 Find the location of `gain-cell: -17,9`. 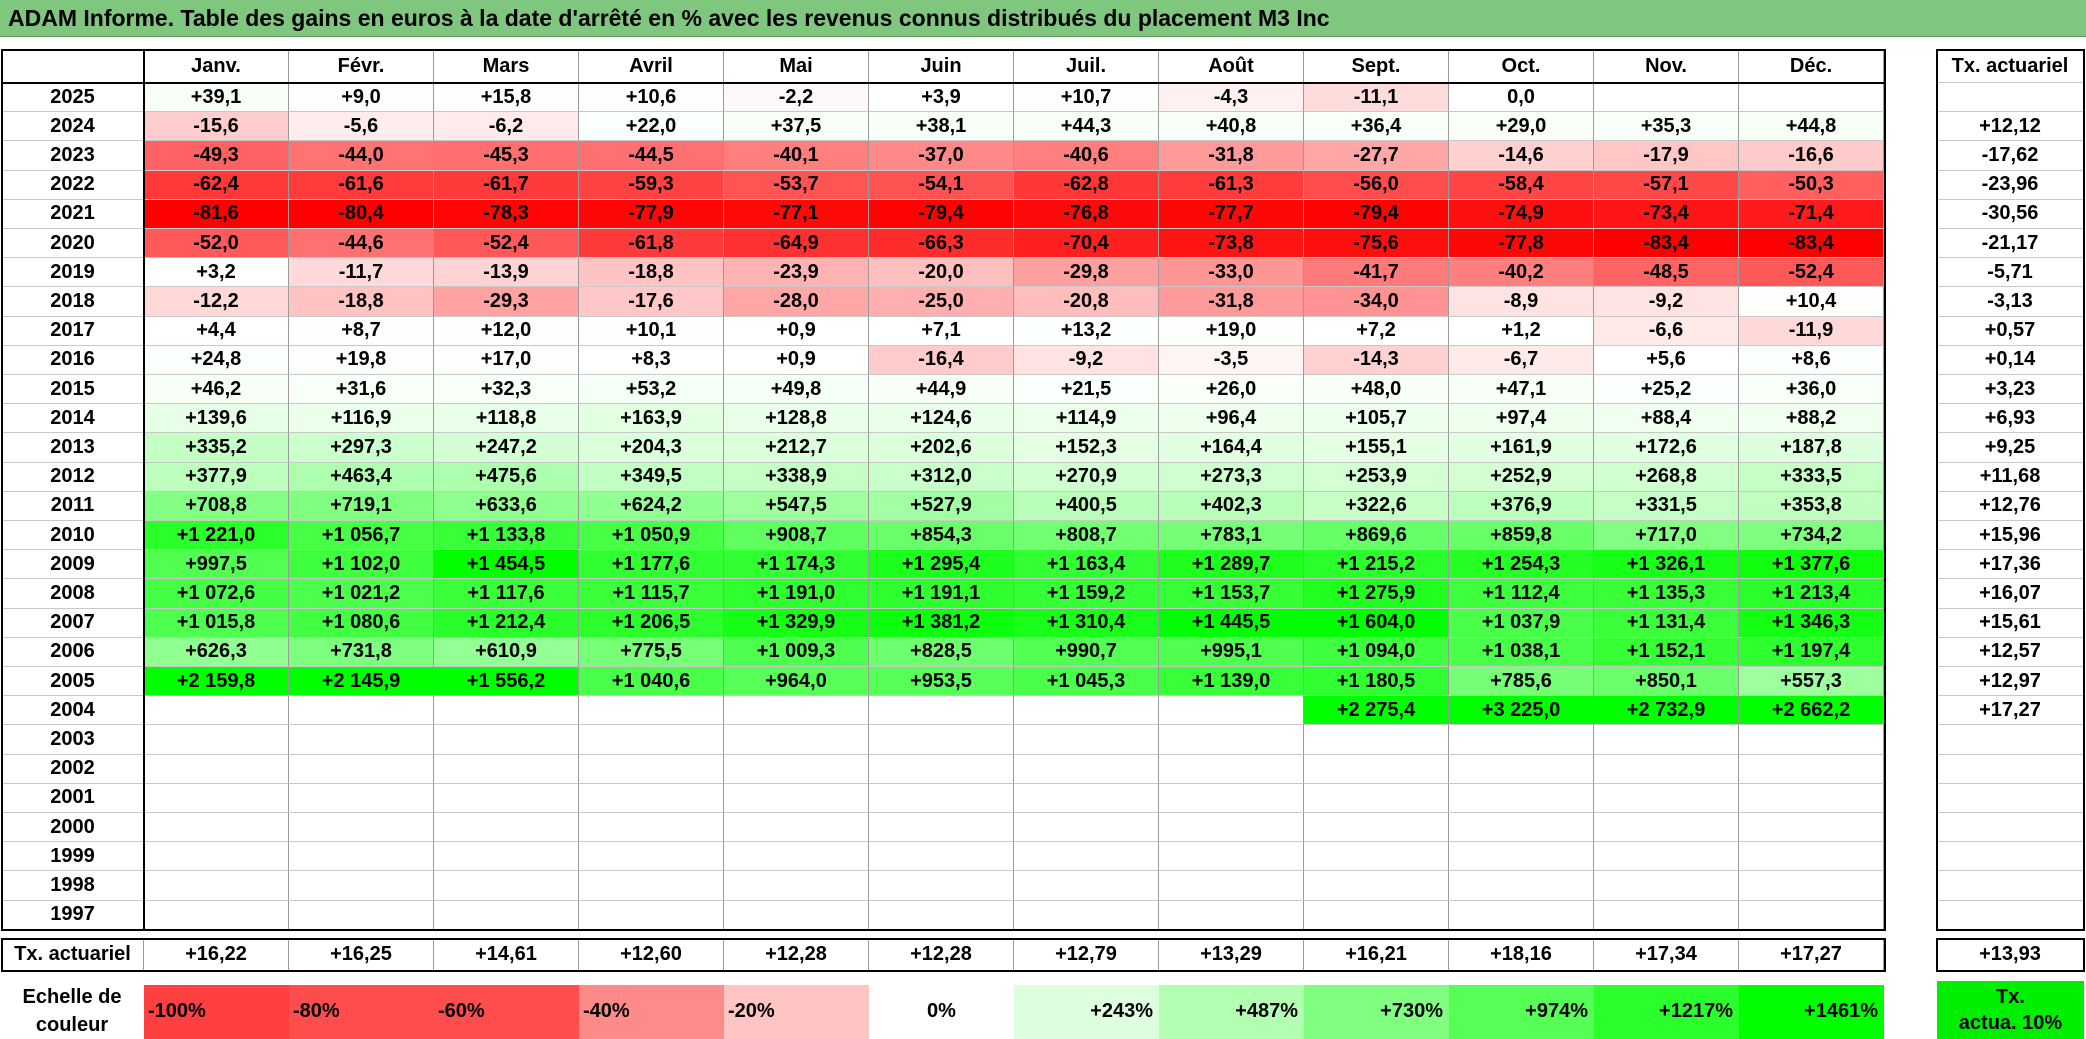

gain-cell: -17,9 is located at coordinates (1666, 156).